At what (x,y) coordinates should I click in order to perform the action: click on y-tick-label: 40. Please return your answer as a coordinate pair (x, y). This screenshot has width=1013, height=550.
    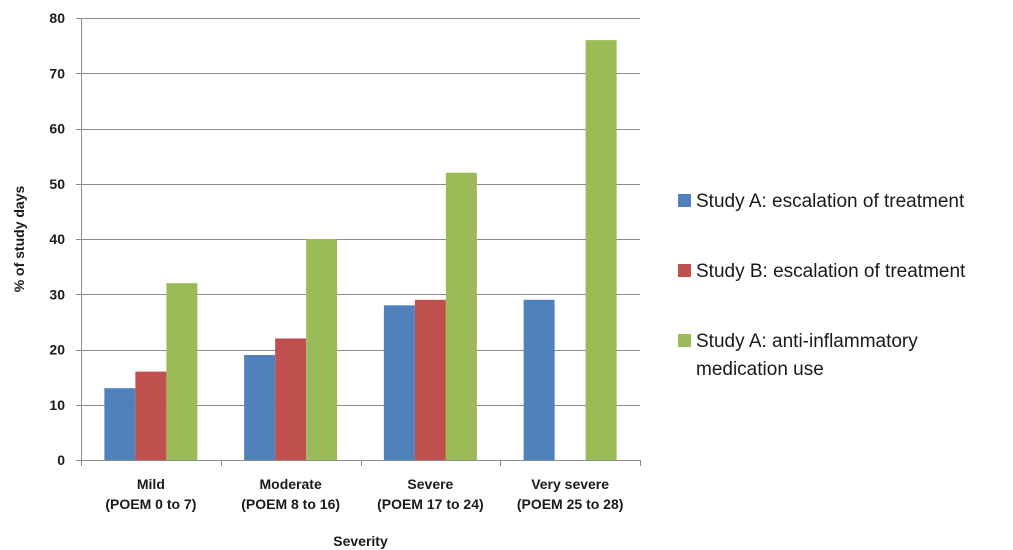
    Looking at the image, I should click on (57, 239).